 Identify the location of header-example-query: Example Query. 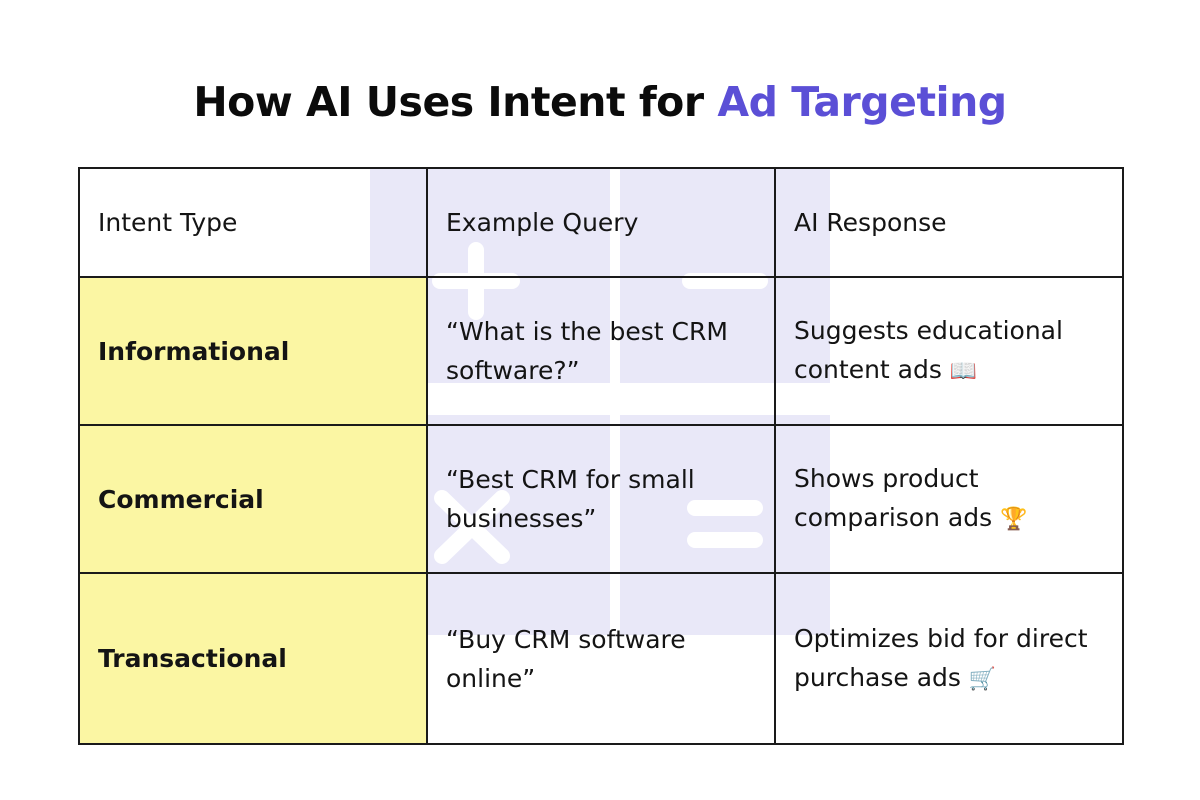
(601, 222).